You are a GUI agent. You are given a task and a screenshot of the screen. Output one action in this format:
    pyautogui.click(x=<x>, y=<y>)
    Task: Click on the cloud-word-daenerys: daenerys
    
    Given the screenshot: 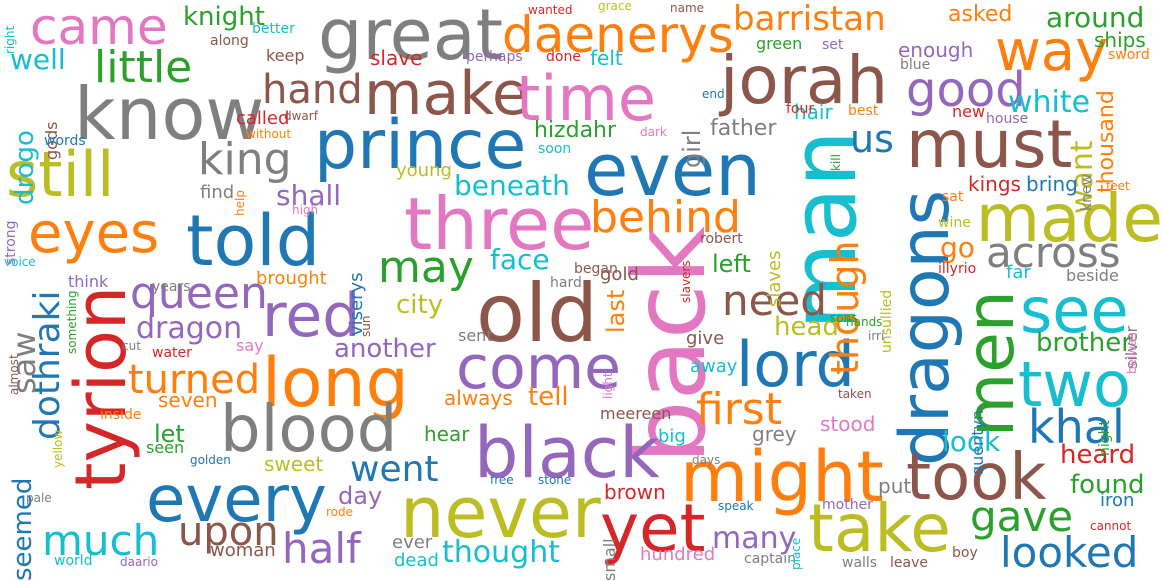 What is the action you would take?
    pyautogui.click(x=618, y=35)
    